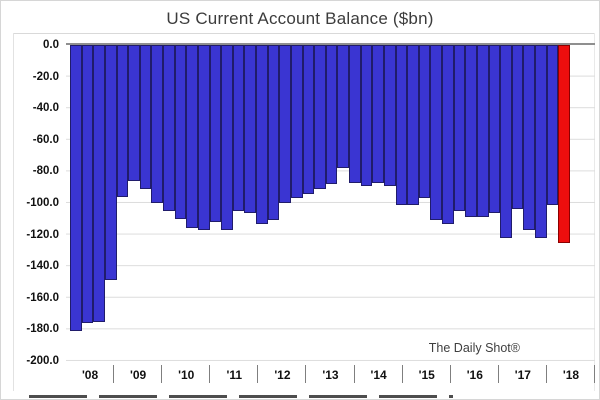  I want to click on x-tick-year: '08, so click(90, 375).